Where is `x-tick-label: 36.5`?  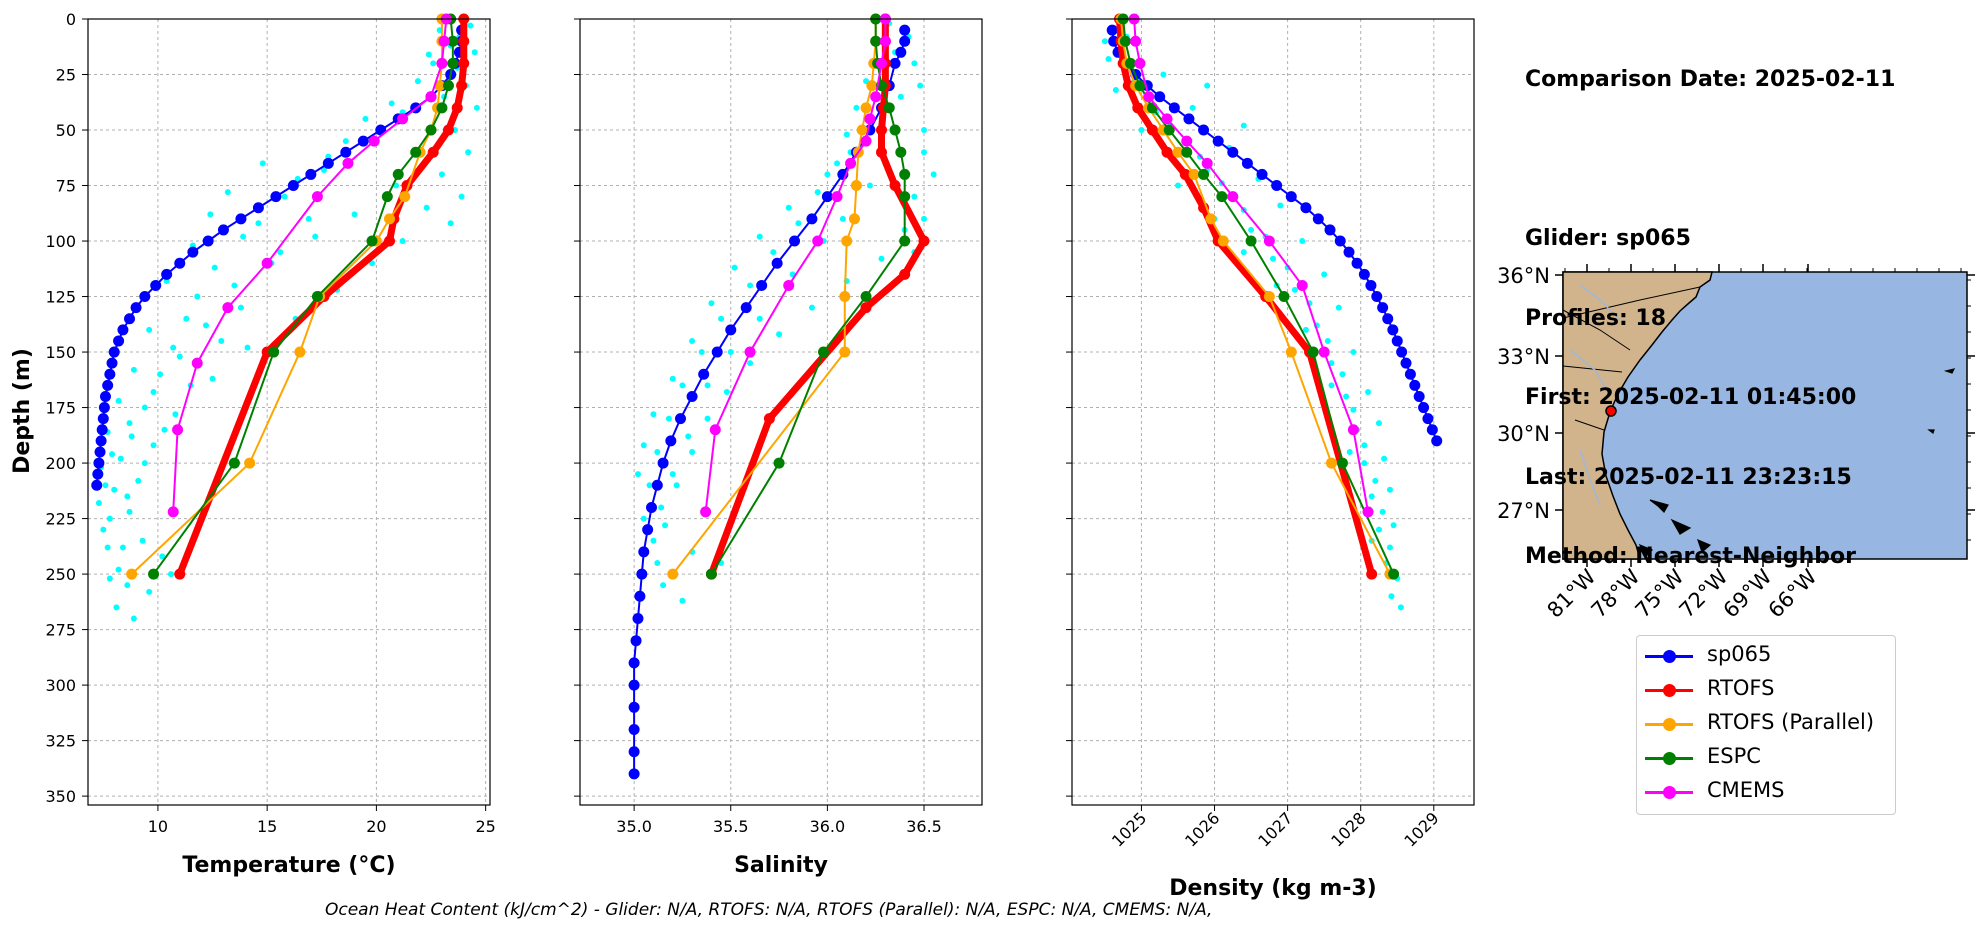 x-tick-label: 36.5 is located at coordinates (924, 826).